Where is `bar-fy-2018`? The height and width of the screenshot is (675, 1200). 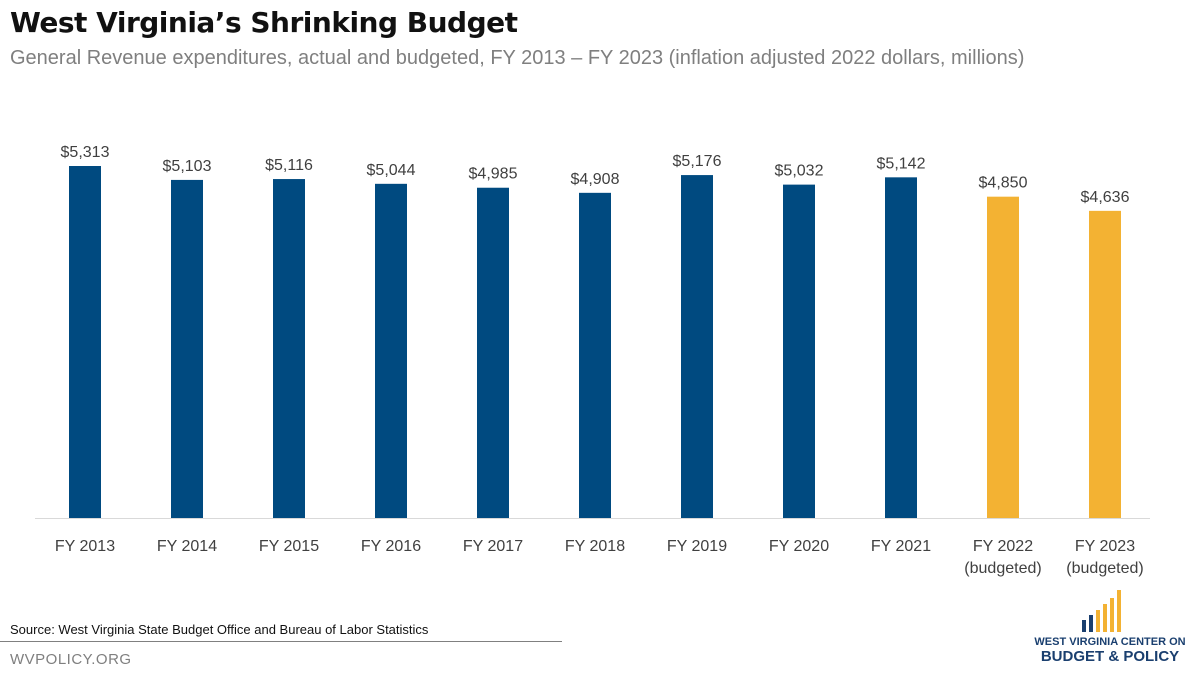 bar-fy-2018 is located at coordinates (595, 355).